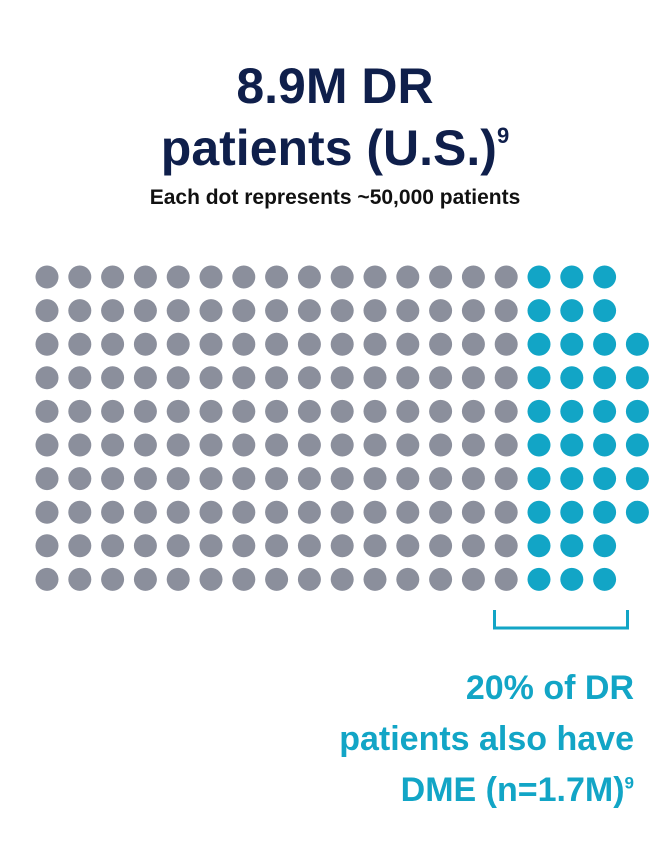 The height and width of the screenshot is (863, 670). Describe the element at coordinates (561, 620) in the screenshot. I see `dme-bracket` at that location.